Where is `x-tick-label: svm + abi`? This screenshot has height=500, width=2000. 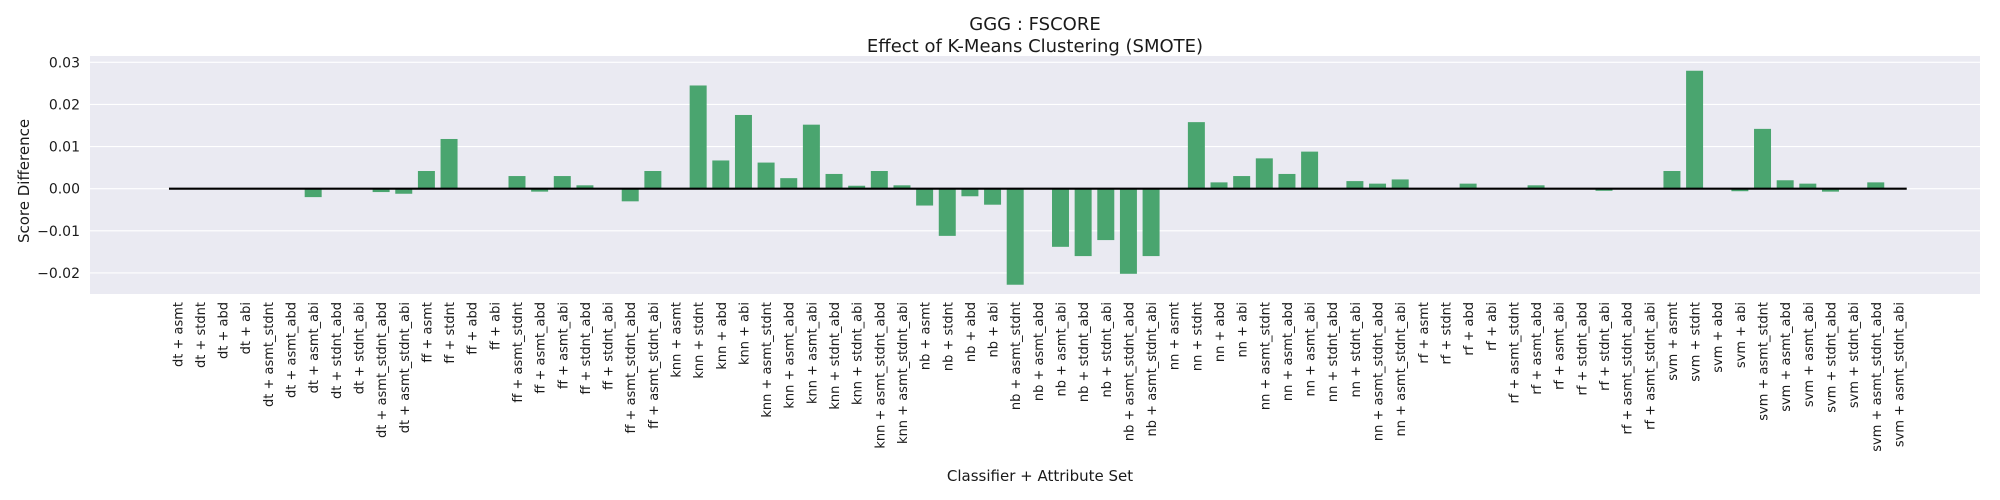 x-tick-label: svm + abi is located at coordinates (1741, 335).